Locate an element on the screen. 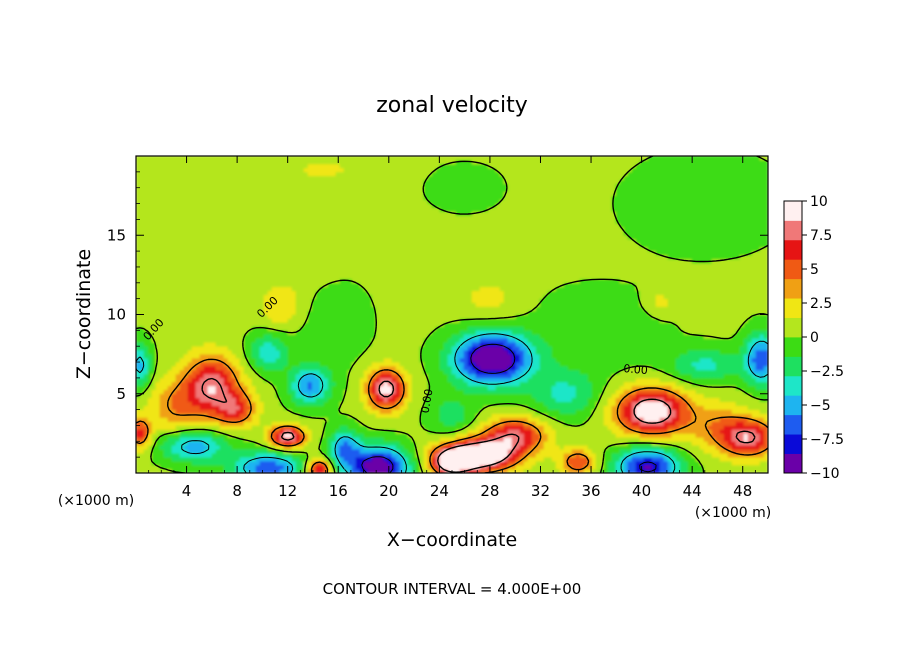  colorbar-tick-label: 10 is located at coordinates (819, 202).